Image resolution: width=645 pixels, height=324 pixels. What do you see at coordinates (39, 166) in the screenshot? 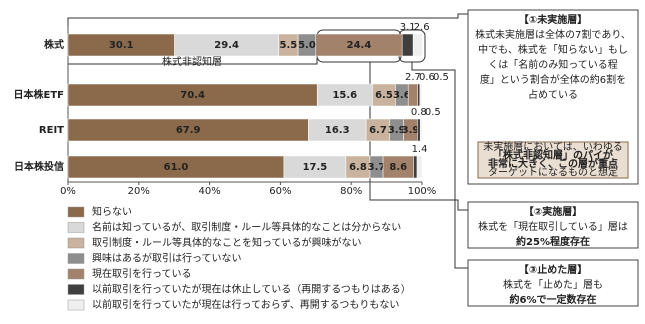
I see `category-label: 日本株投信` at bounding box center [39, 166].